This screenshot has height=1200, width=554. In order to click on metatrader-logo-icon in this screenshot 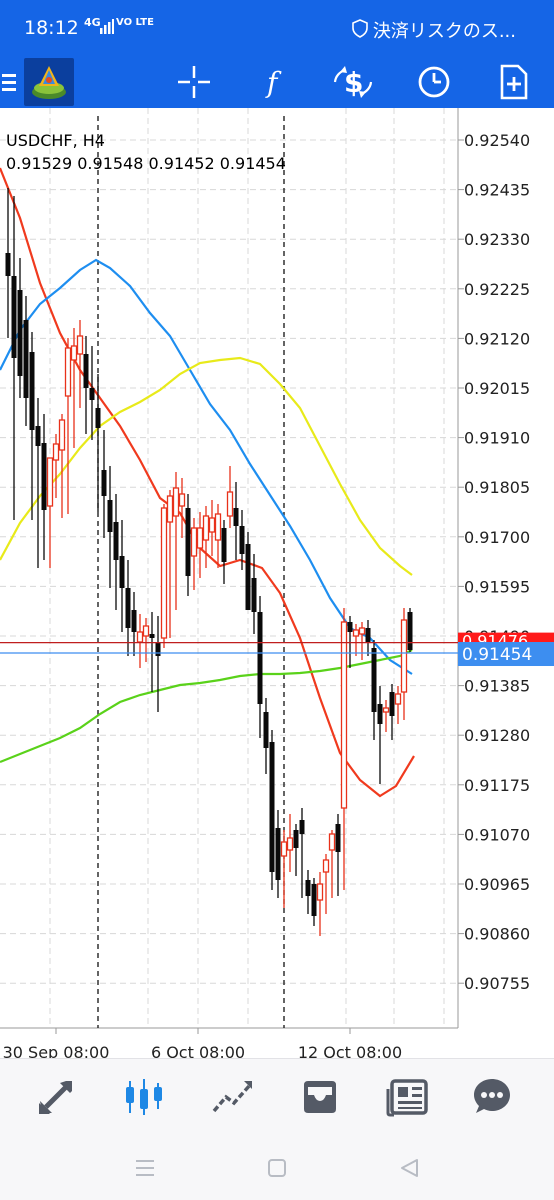, I will do `click(49, 82)`.